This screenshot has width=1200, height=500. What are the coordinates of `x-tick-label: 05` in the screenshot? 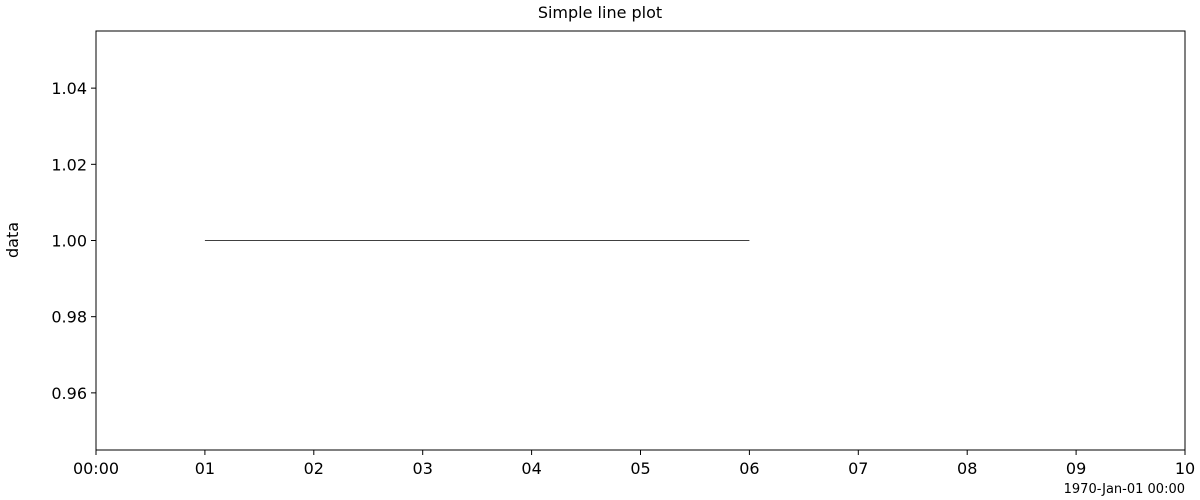 It's located at (640, 468).